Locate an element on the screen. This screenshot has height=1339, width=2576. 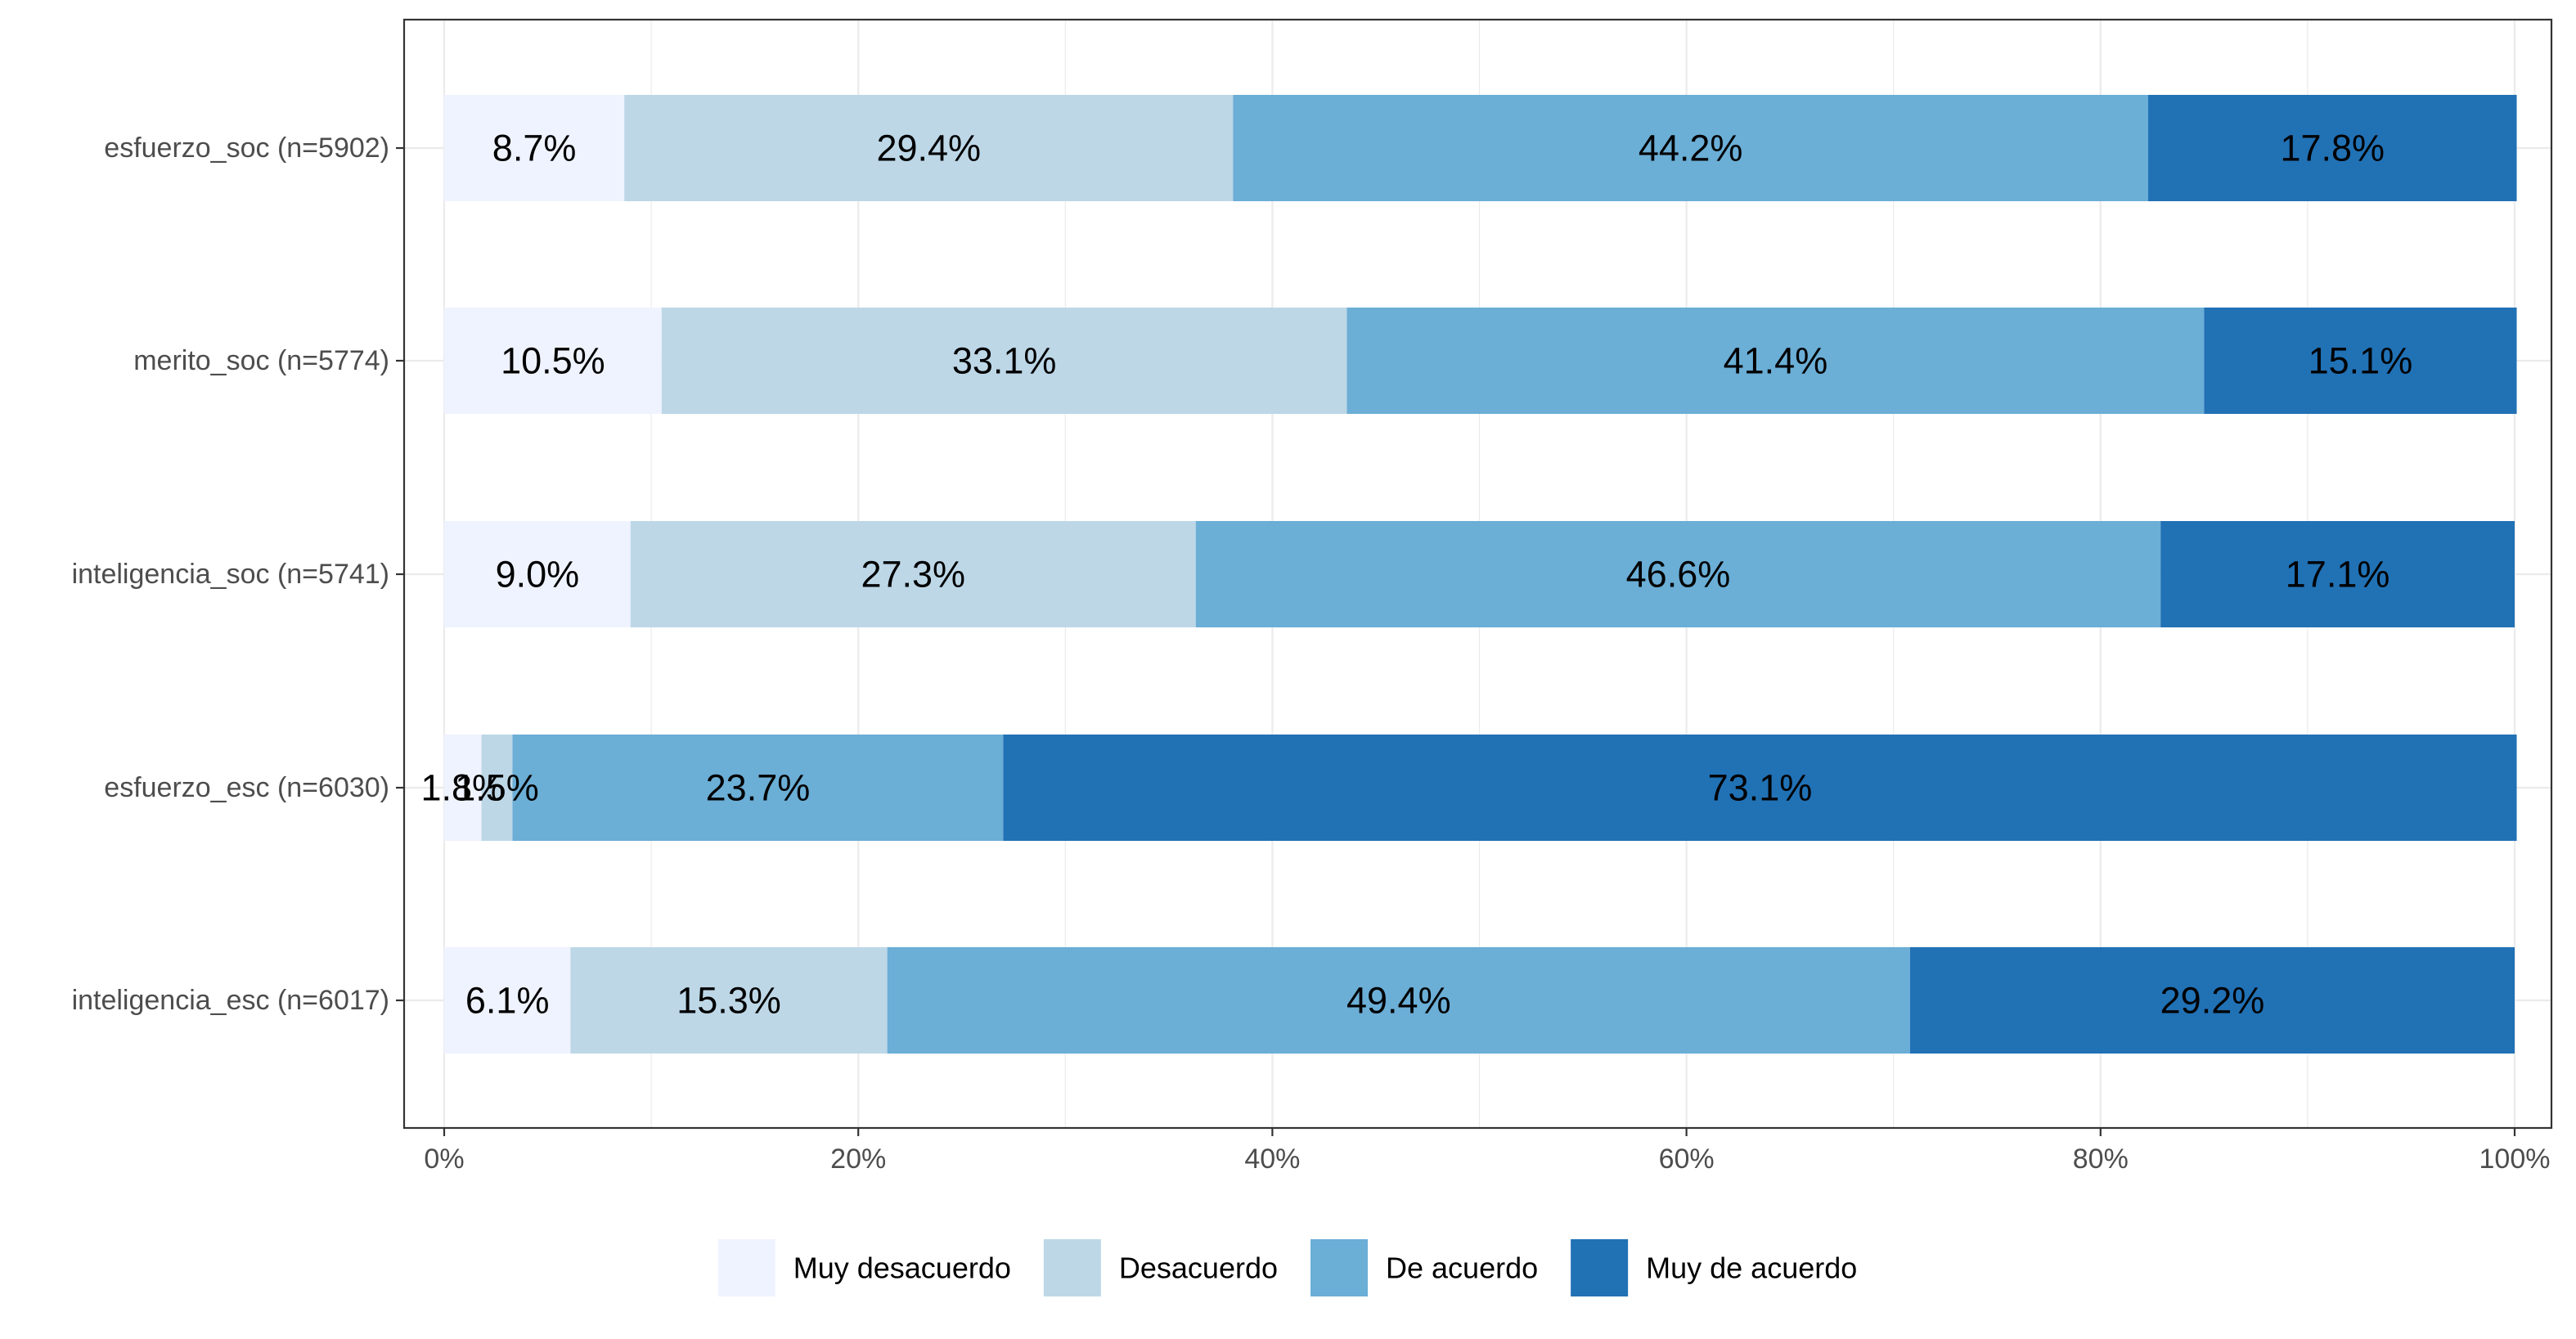
legend-item: De acuerdo is located at coordinates (1424, 1268).